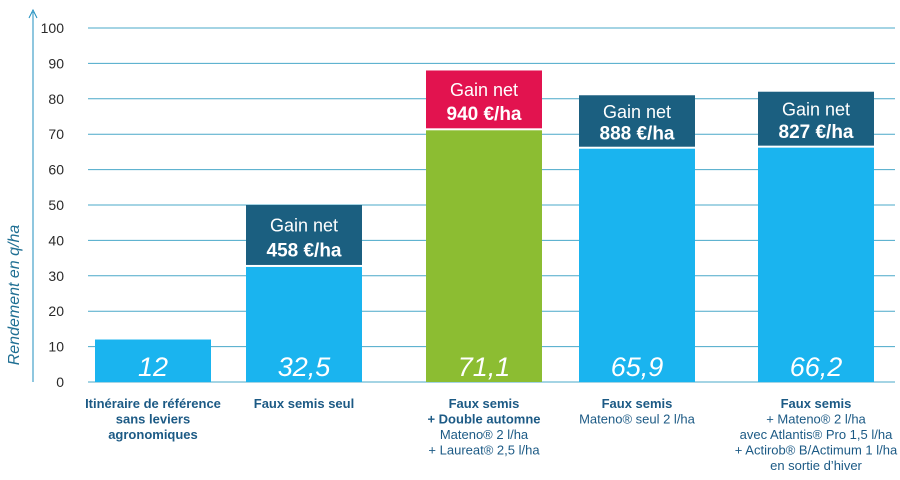 This screenshot has height=480, width=900. Describe the element at coordinates (484, 434) in the screenshot. I see `category-label-line: Mateno® 2 l/ha` at that location.